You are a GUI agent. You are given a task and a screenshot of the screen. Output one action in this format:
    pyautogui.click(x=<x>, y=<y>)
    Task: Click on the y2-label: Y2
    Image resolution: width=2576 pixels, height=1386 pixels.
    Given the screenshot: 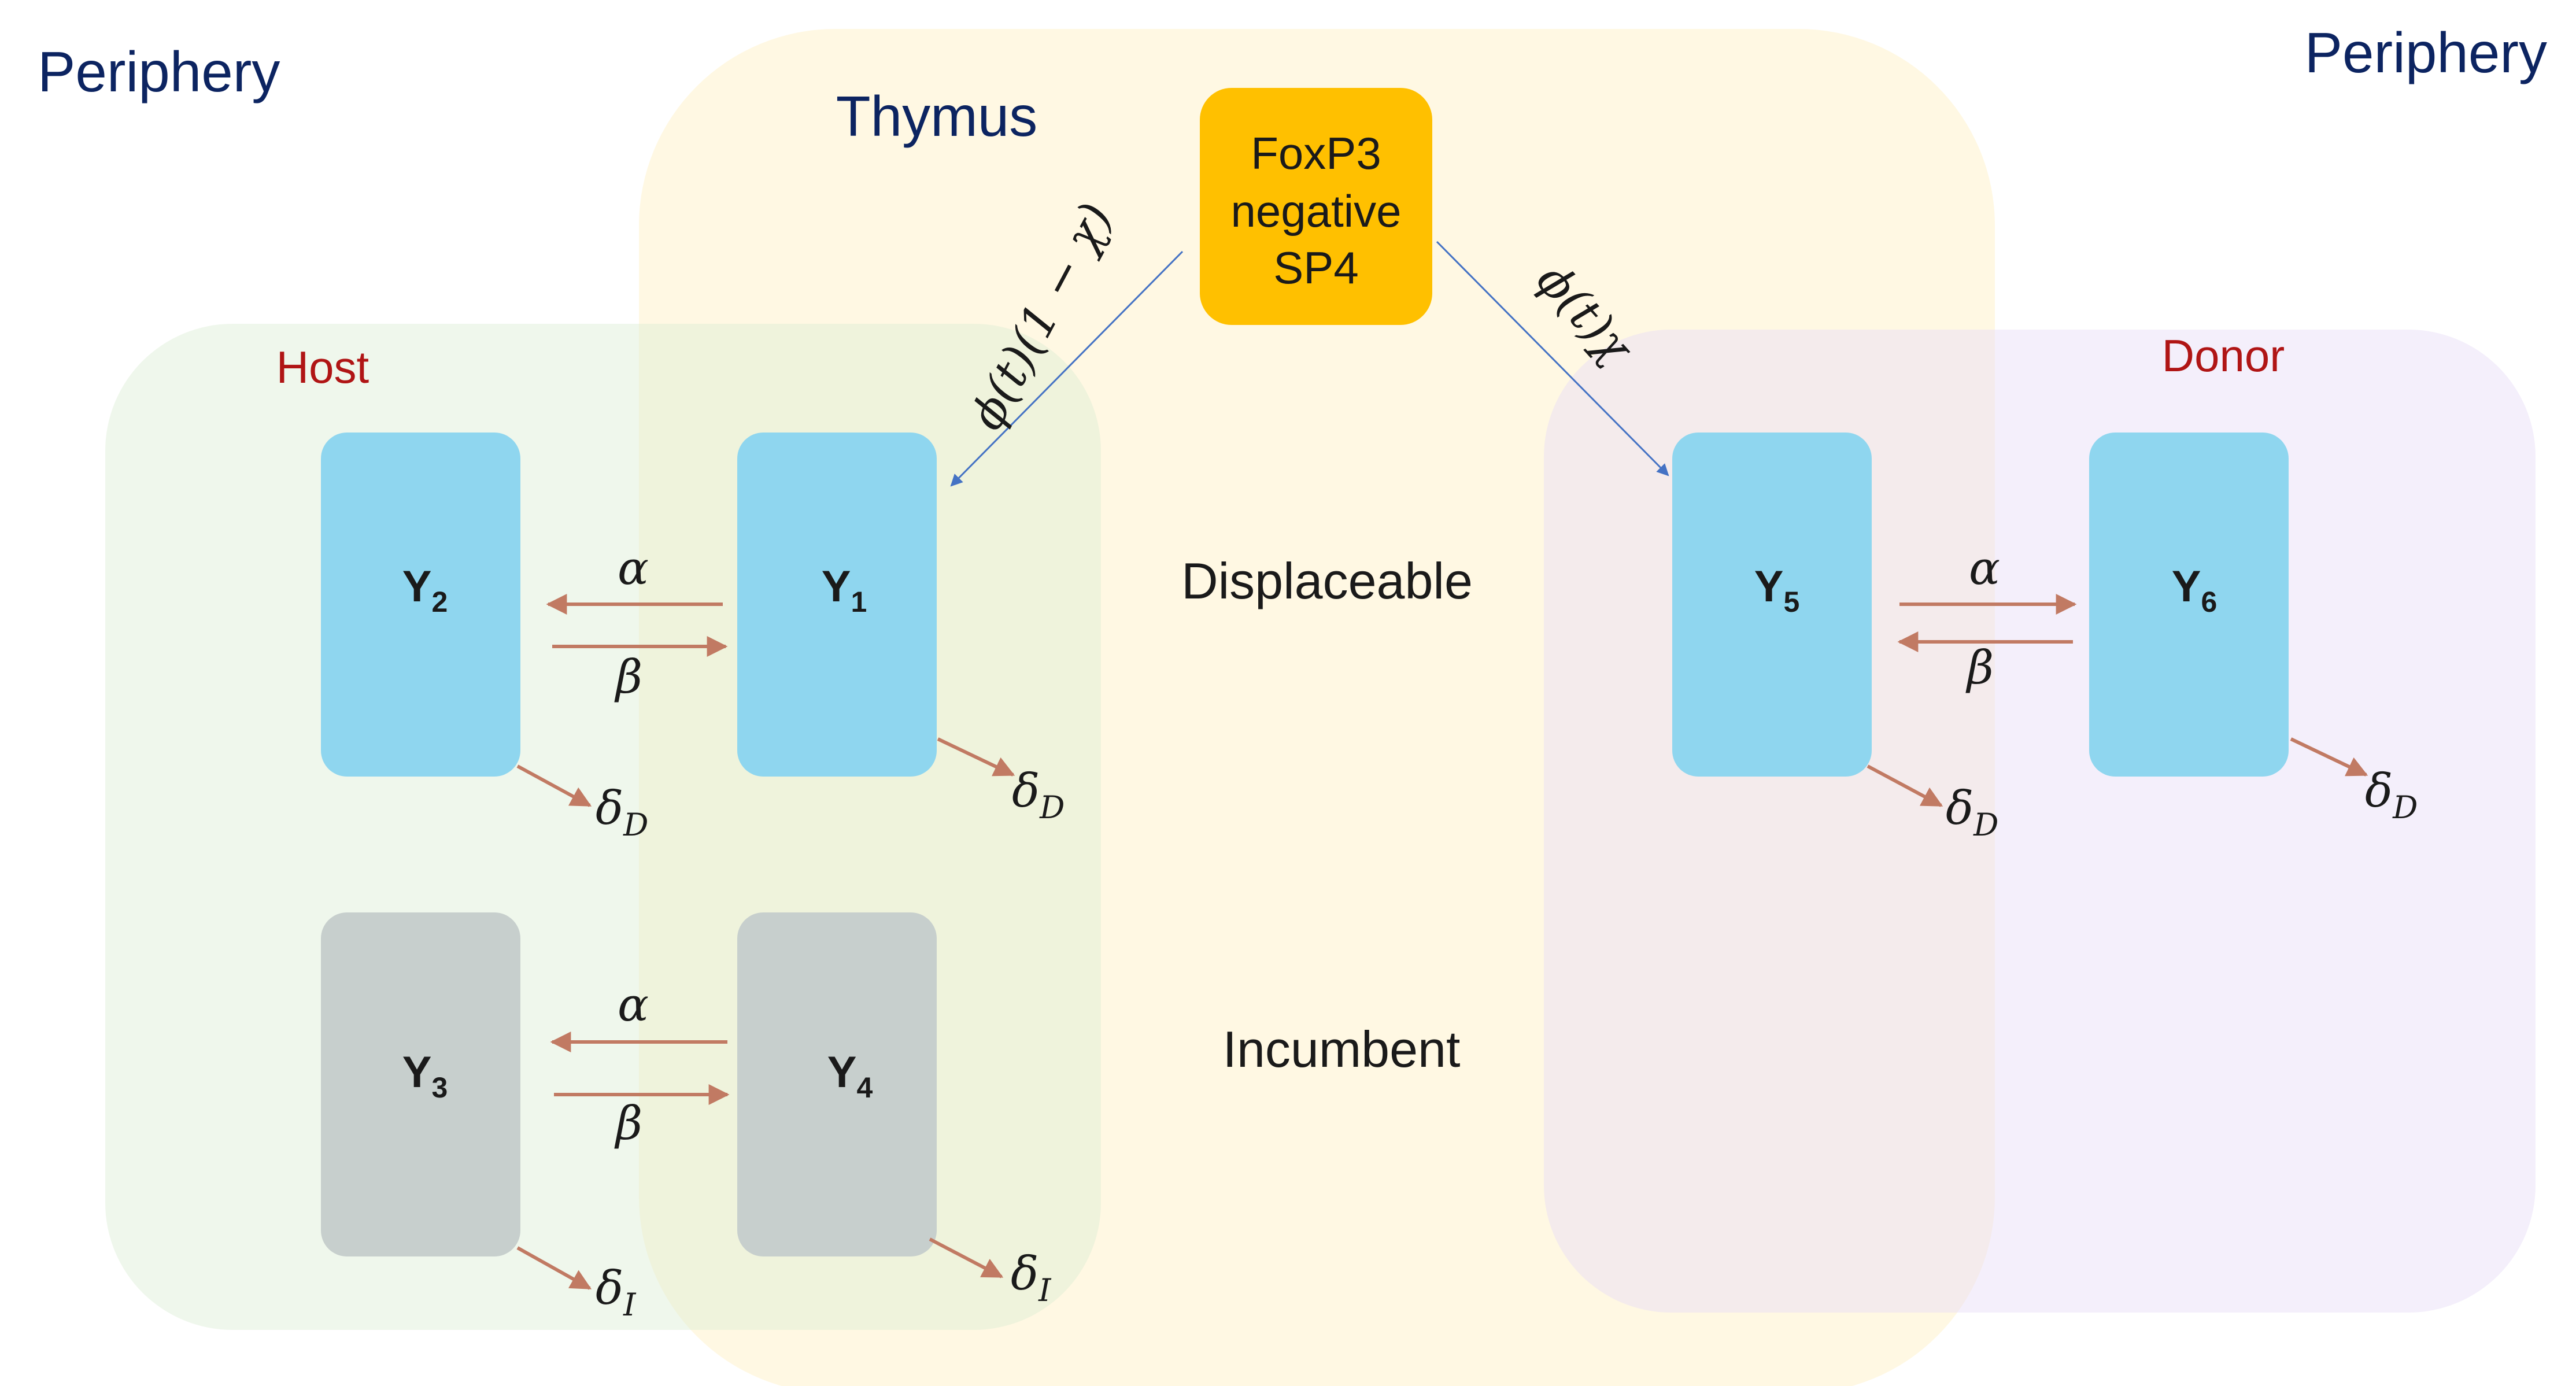 What is the action you would take?
    pyautogui.click(x=425, y=590)
    